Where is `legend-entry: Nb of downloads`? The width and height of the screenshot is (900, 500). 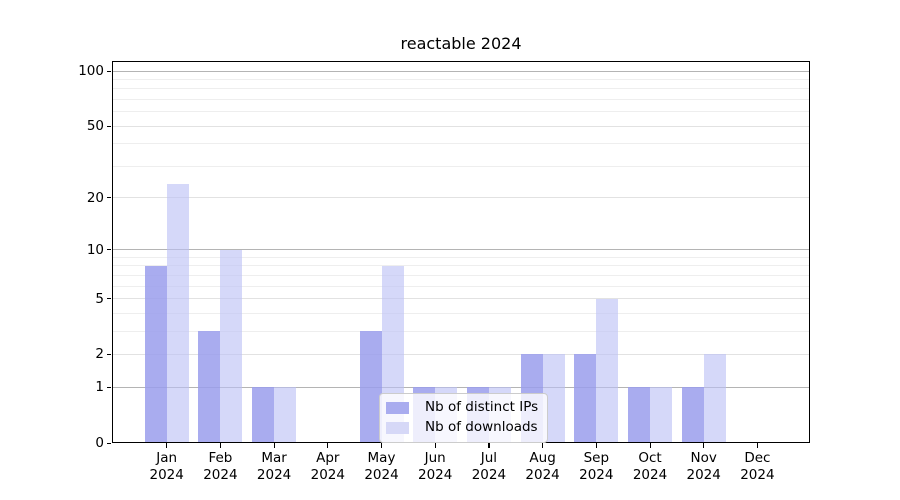 legend-entry: Nb of downloads is located at coordinates (462, 427).